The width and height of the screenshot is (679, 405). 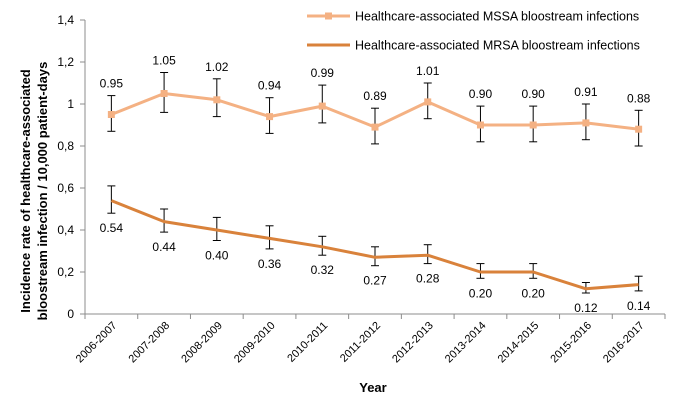 I want to click on series-2-data-label: 0.54, so click(x=112, y=228).